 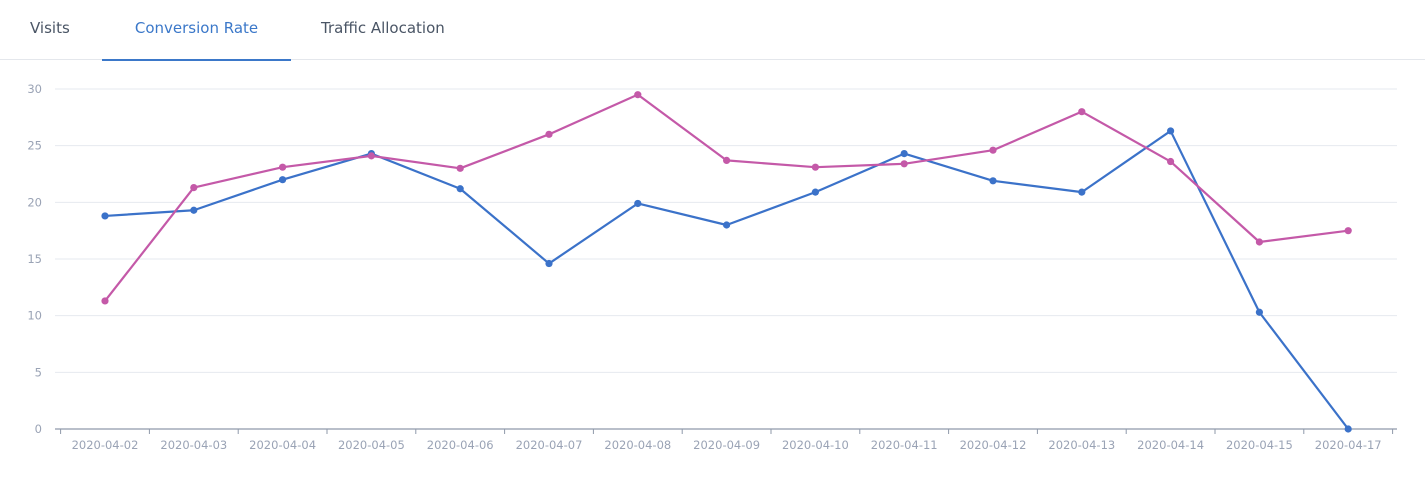 I want to click on tab-conversion-rate: Conversion Rate, so click(x=196, y=28).